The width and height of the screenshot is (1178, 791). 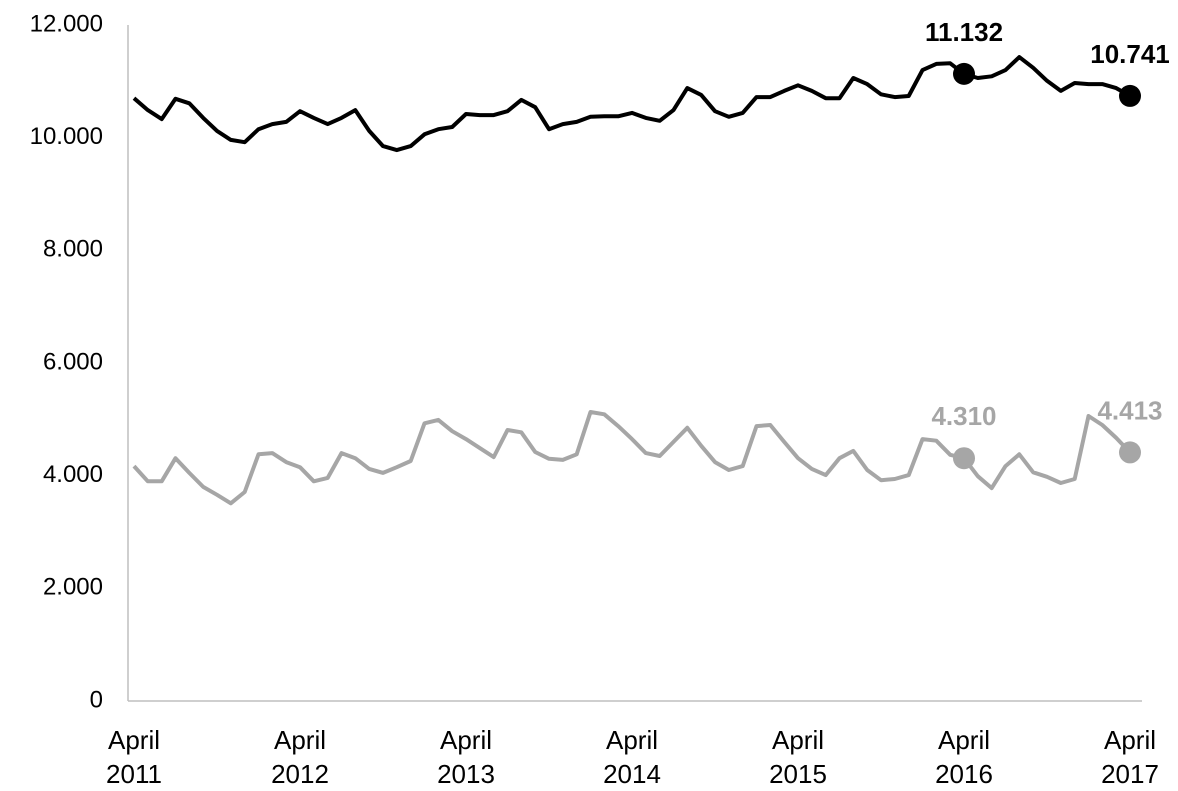 What do you see at coordinates (963, 416) in the screenshot?
I see `data-label: 4.310` at bounding box center [963, 416].